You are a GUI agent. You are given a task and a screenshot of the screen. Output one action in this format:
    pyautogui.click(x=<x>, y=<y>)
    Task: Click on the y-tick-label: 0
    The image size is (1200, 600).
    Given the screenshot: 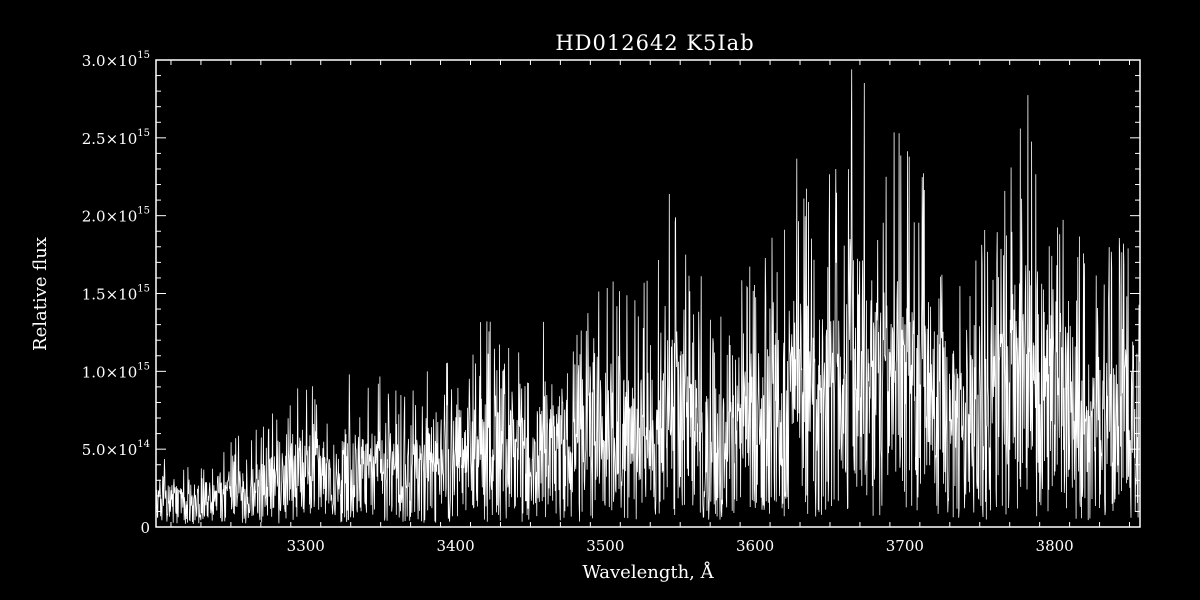 What is the action you would take?
    pyautogui.click(x=145, y=528)
    